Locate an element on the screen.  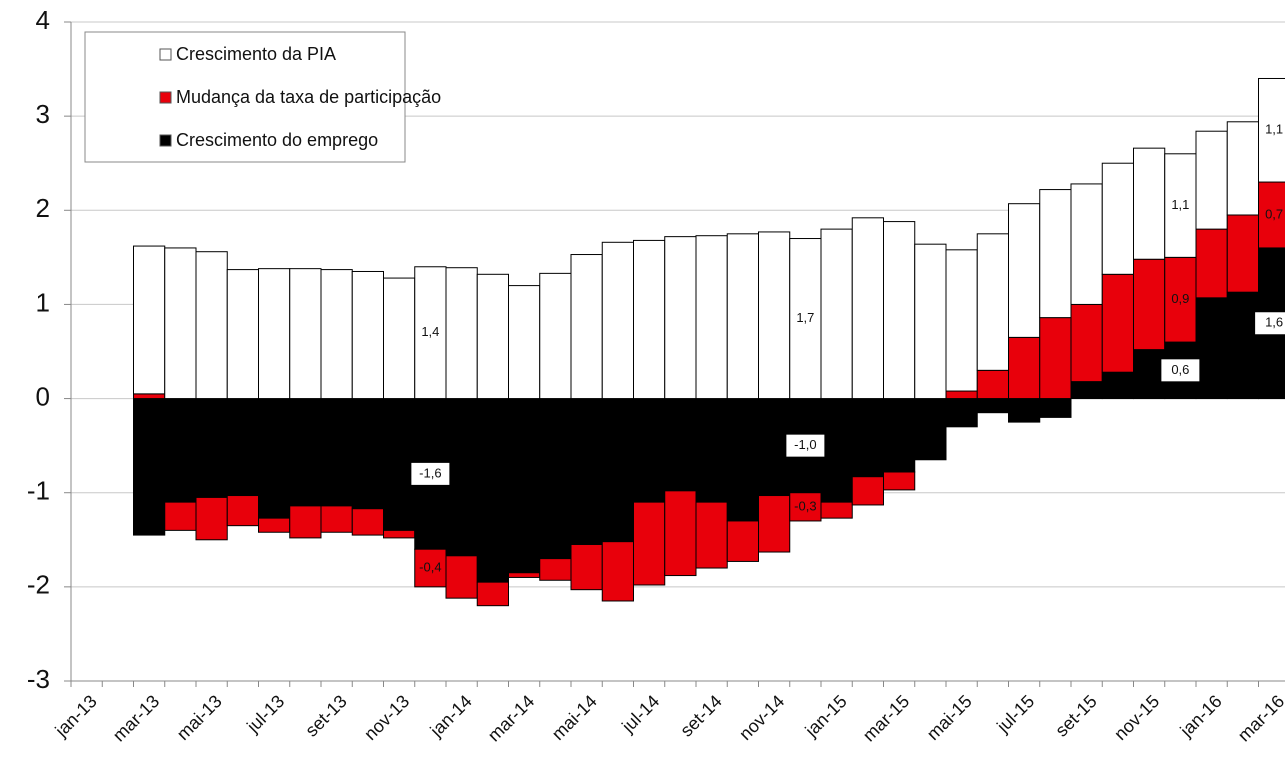
y-tick-label: -1 is located at coordinates (38, 491).